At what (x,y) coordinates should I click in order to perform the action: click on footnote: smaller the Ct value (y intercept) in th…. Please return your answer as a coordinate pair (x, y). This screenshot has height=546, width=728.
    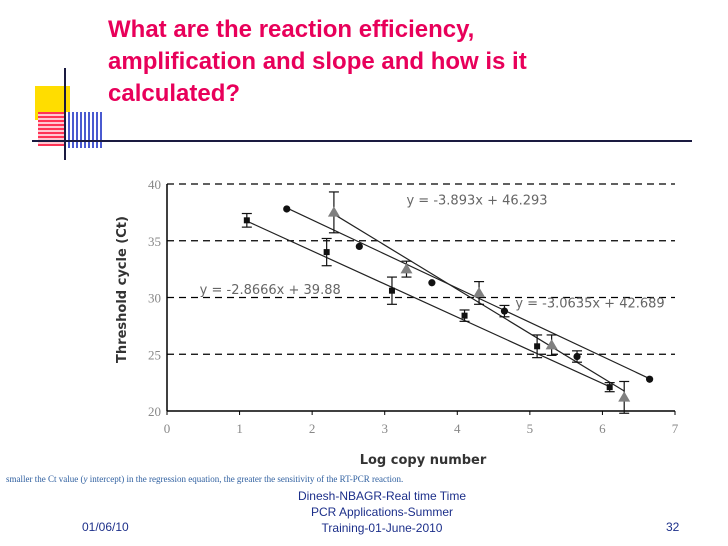
    Looking at the image, I should click on (204, 479).